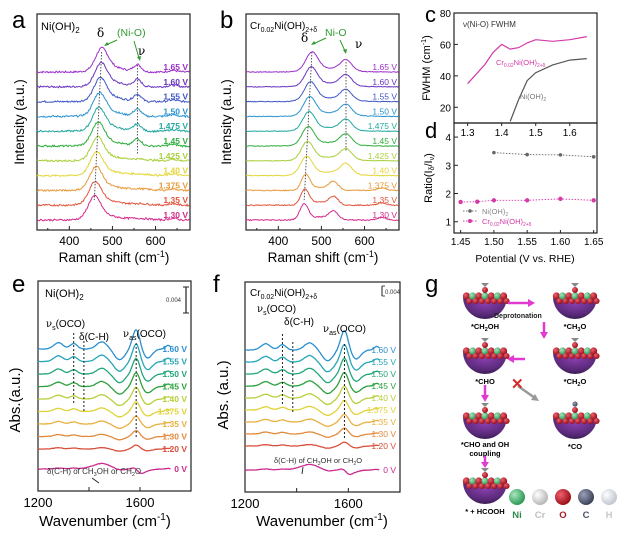  What do you see at coordinates (131, 33) in the screenshot?
I see `panel-a-nio-label: (Ni-O)` at bounding box center [131, 33].